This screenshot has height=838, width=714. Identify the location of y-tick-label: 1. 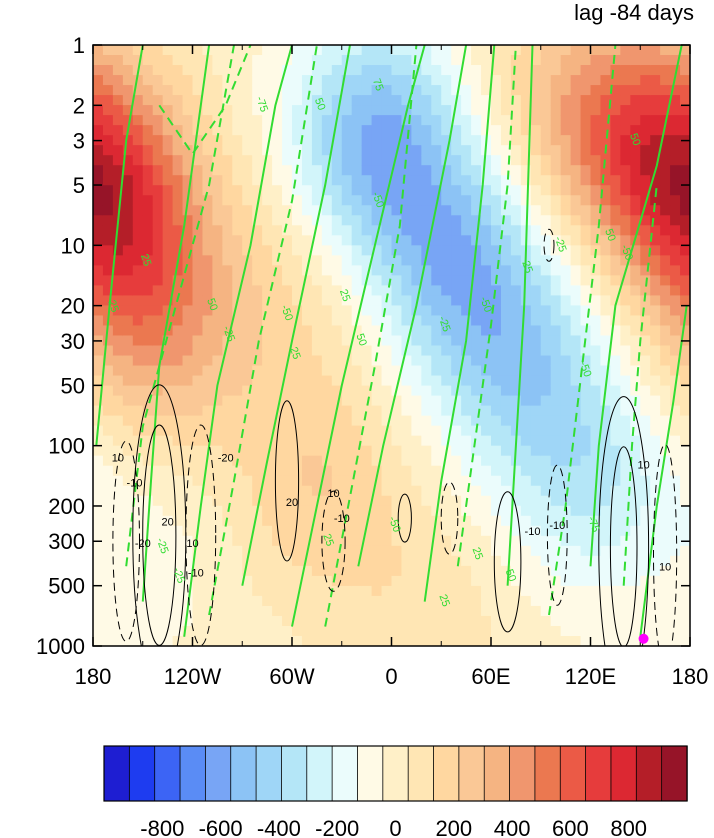
(79, 45).